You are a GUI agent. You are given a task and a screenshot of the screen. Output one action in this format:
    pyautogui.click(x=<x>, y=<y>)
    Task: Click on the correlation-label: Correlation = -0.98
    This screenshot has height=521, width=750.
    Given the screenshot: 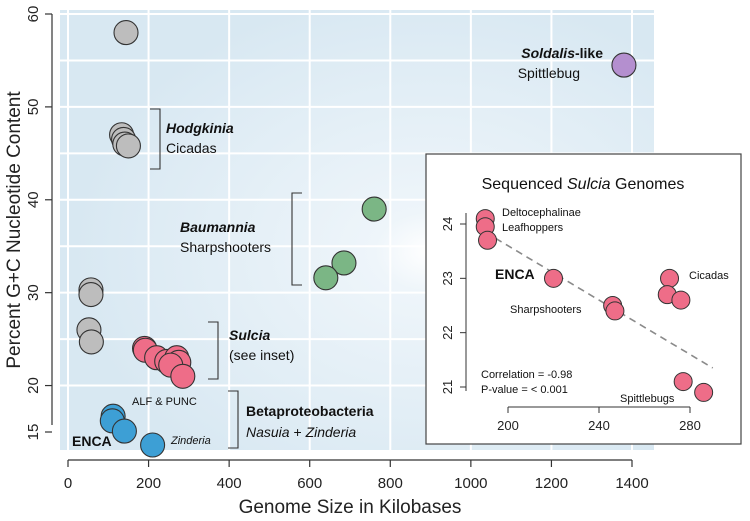 What is the action you would take?
    pyautogui.click(x=526, y=375)
    